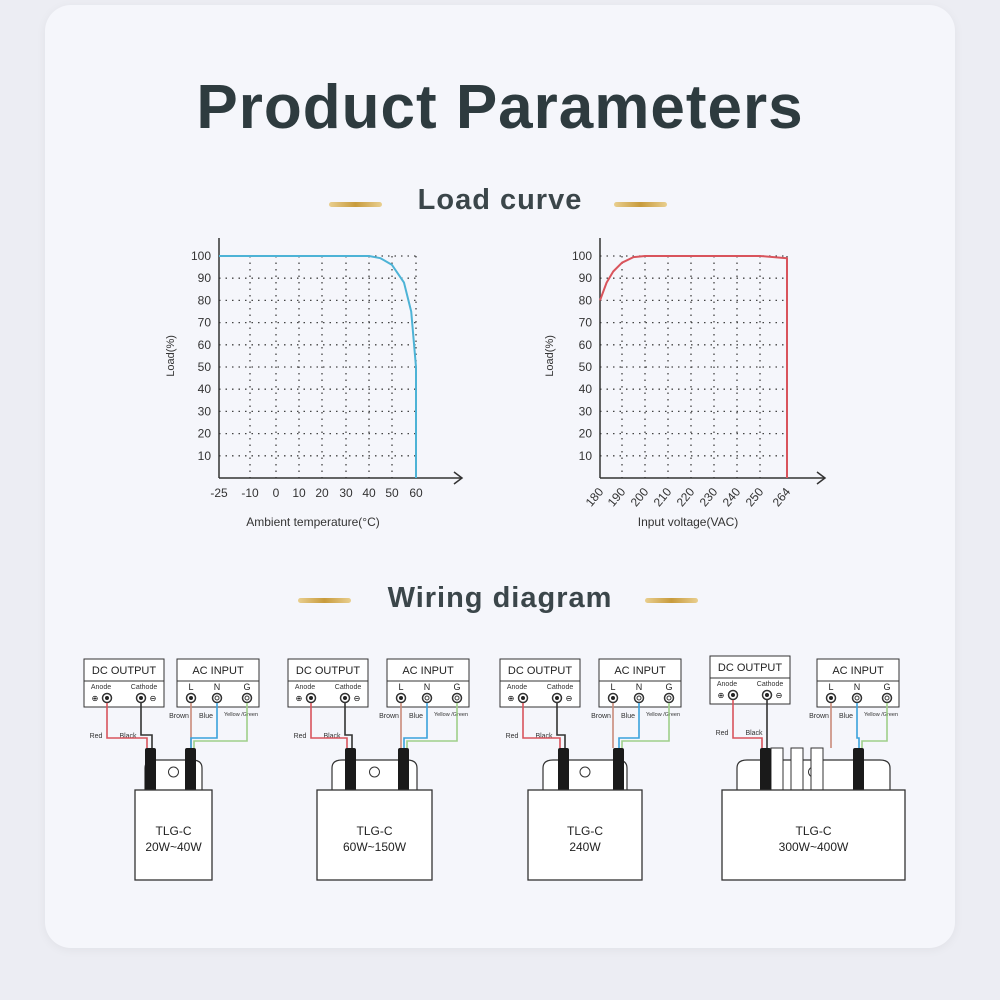 This screenshot has width=1000, height=1000. Describe the element at coordinates (595, 497) in the screenshot. I see `x-tick-label: 180` at that location.